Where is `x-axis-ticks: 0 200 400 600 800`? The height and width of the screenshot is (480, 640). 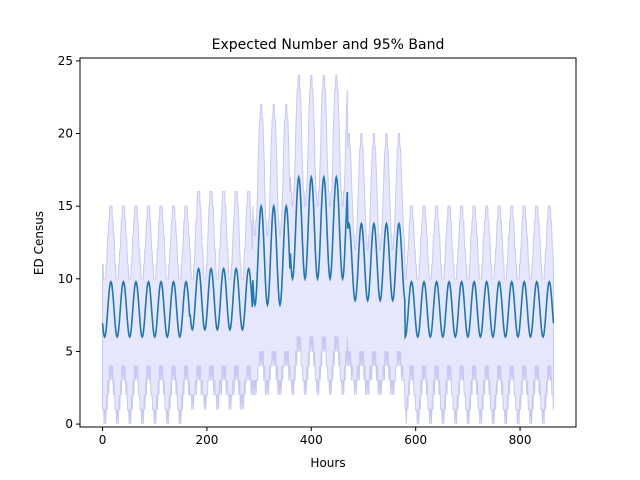
x-axis-ticks: 0 200 400 600 800 is located at coordinates (315, 437).